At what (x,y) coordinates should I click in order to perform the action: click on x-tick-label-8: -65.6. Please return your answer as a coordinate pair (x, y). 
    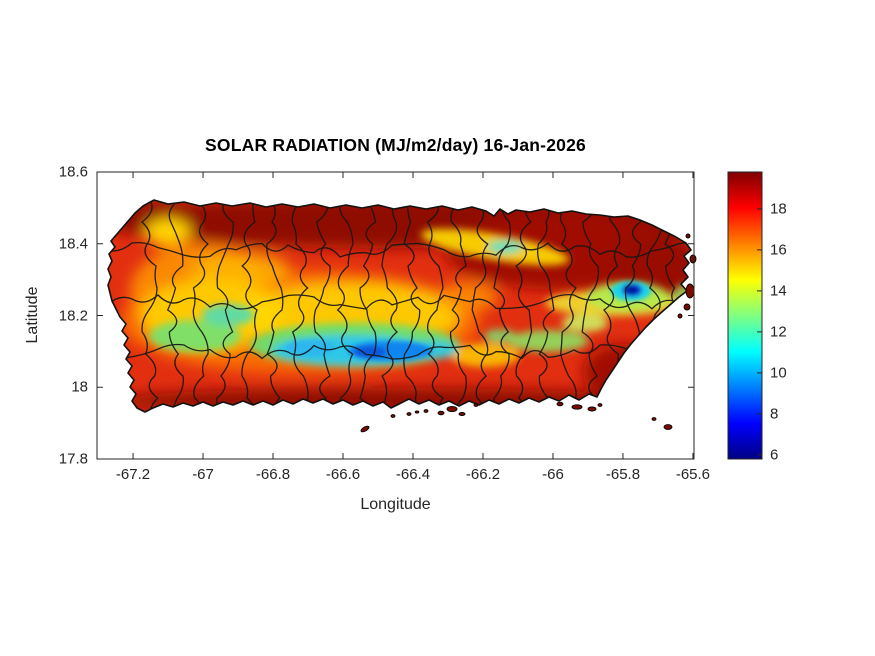
    Looking at the image, I should click on (693, 474).